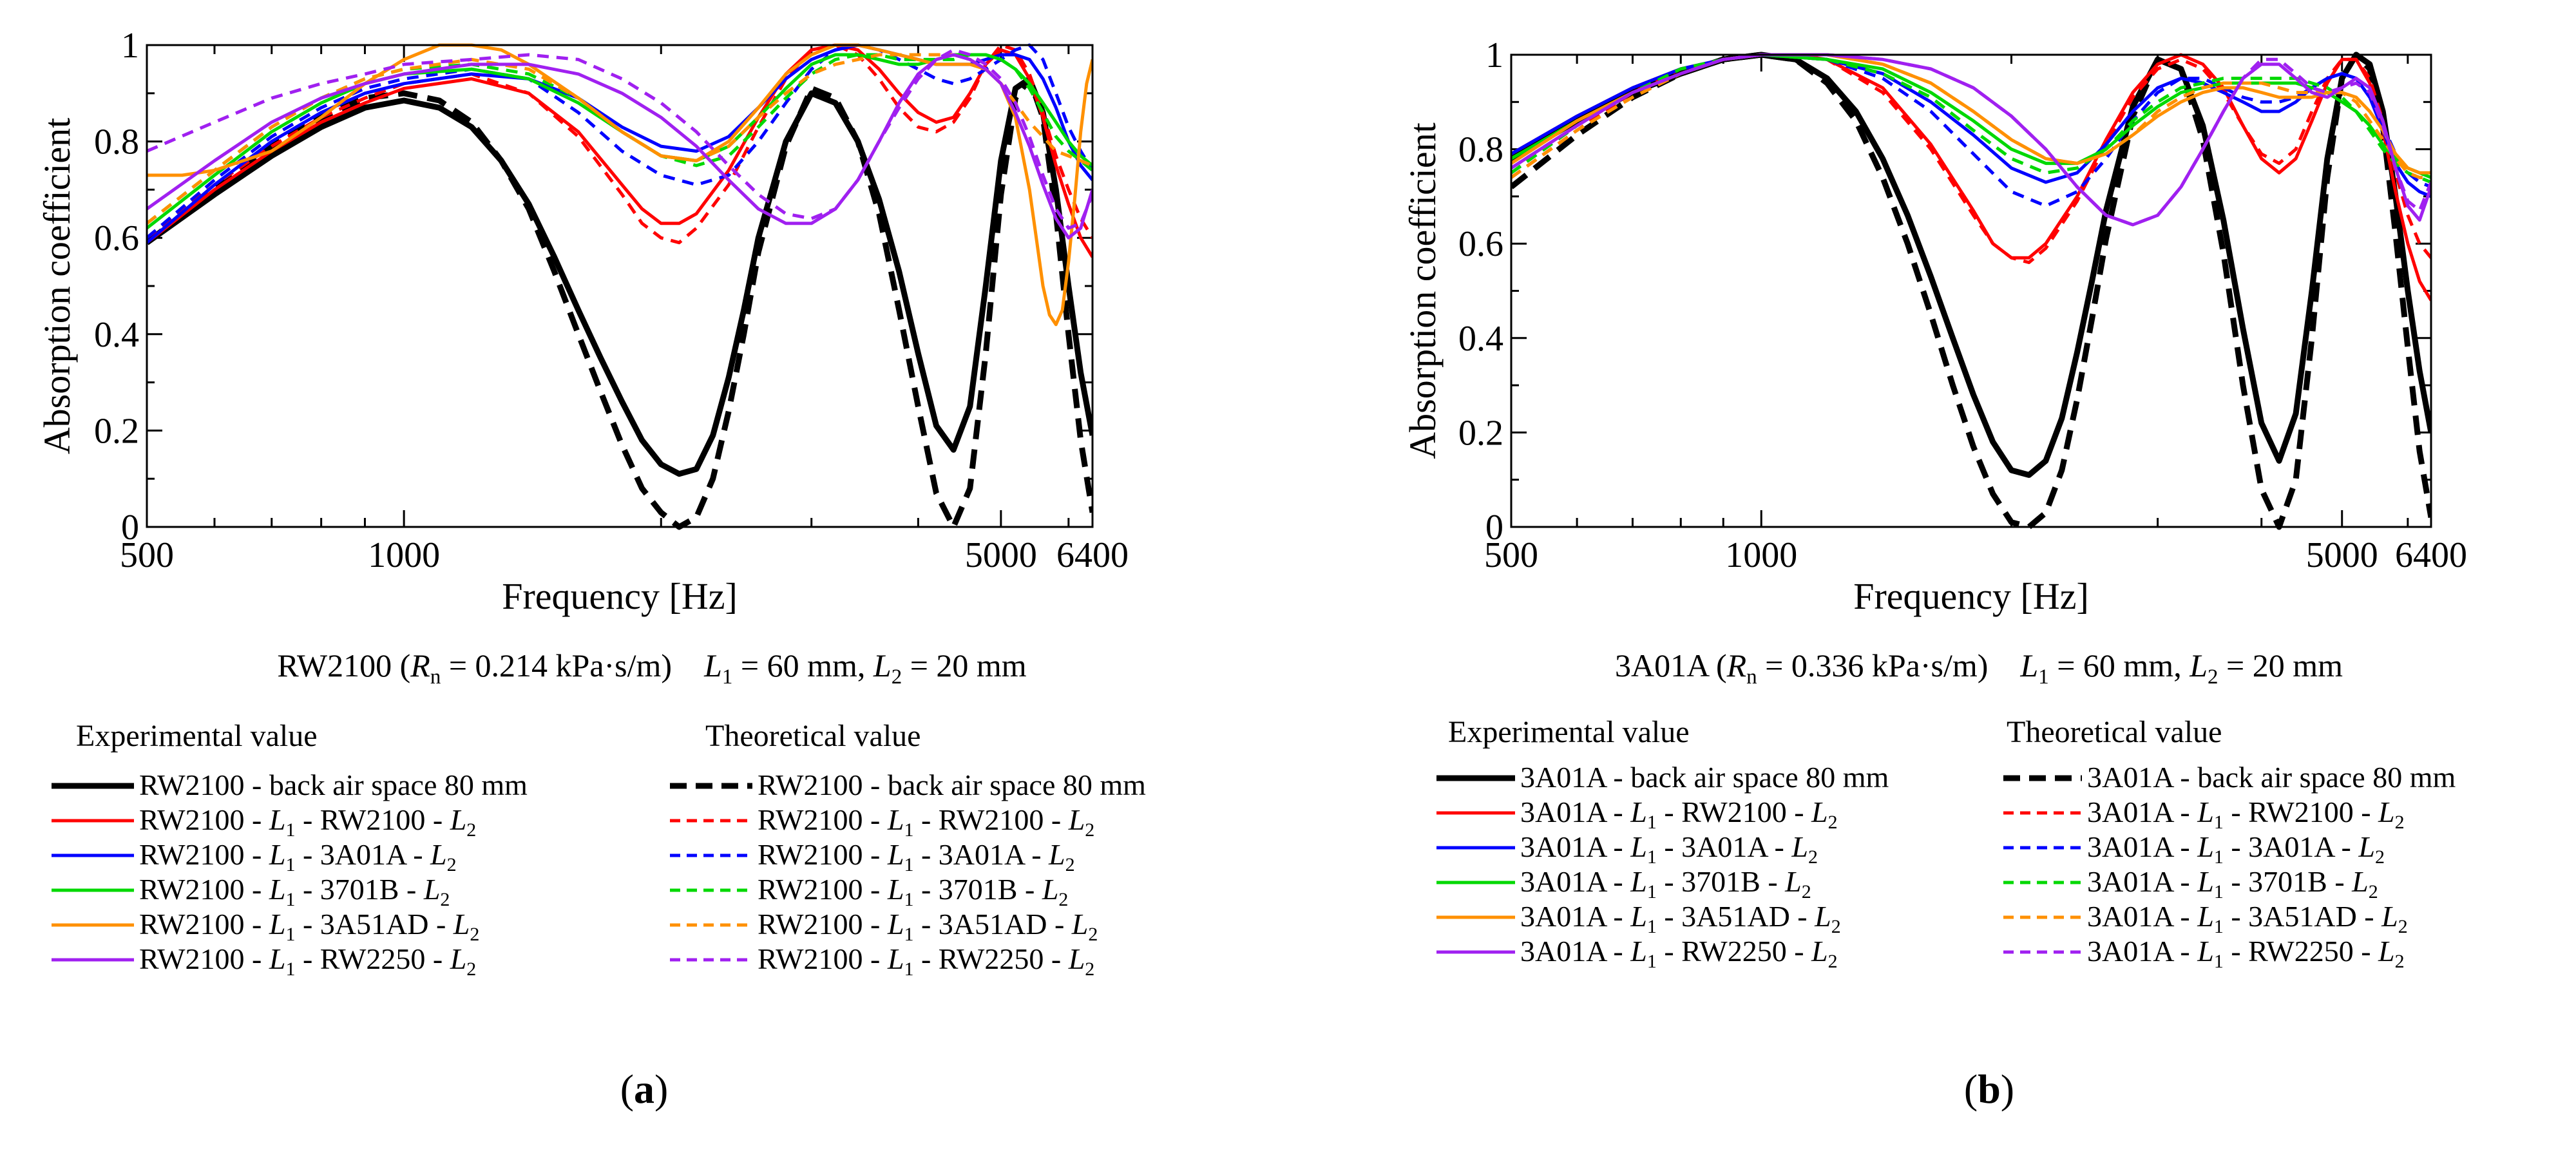  What do you see at coordinates (926, 822) in the screenshot?
I see `legend-entry-theoretical: RW2100 - L1​ - RW2100 - L2​` at bounding box center [926, 822].